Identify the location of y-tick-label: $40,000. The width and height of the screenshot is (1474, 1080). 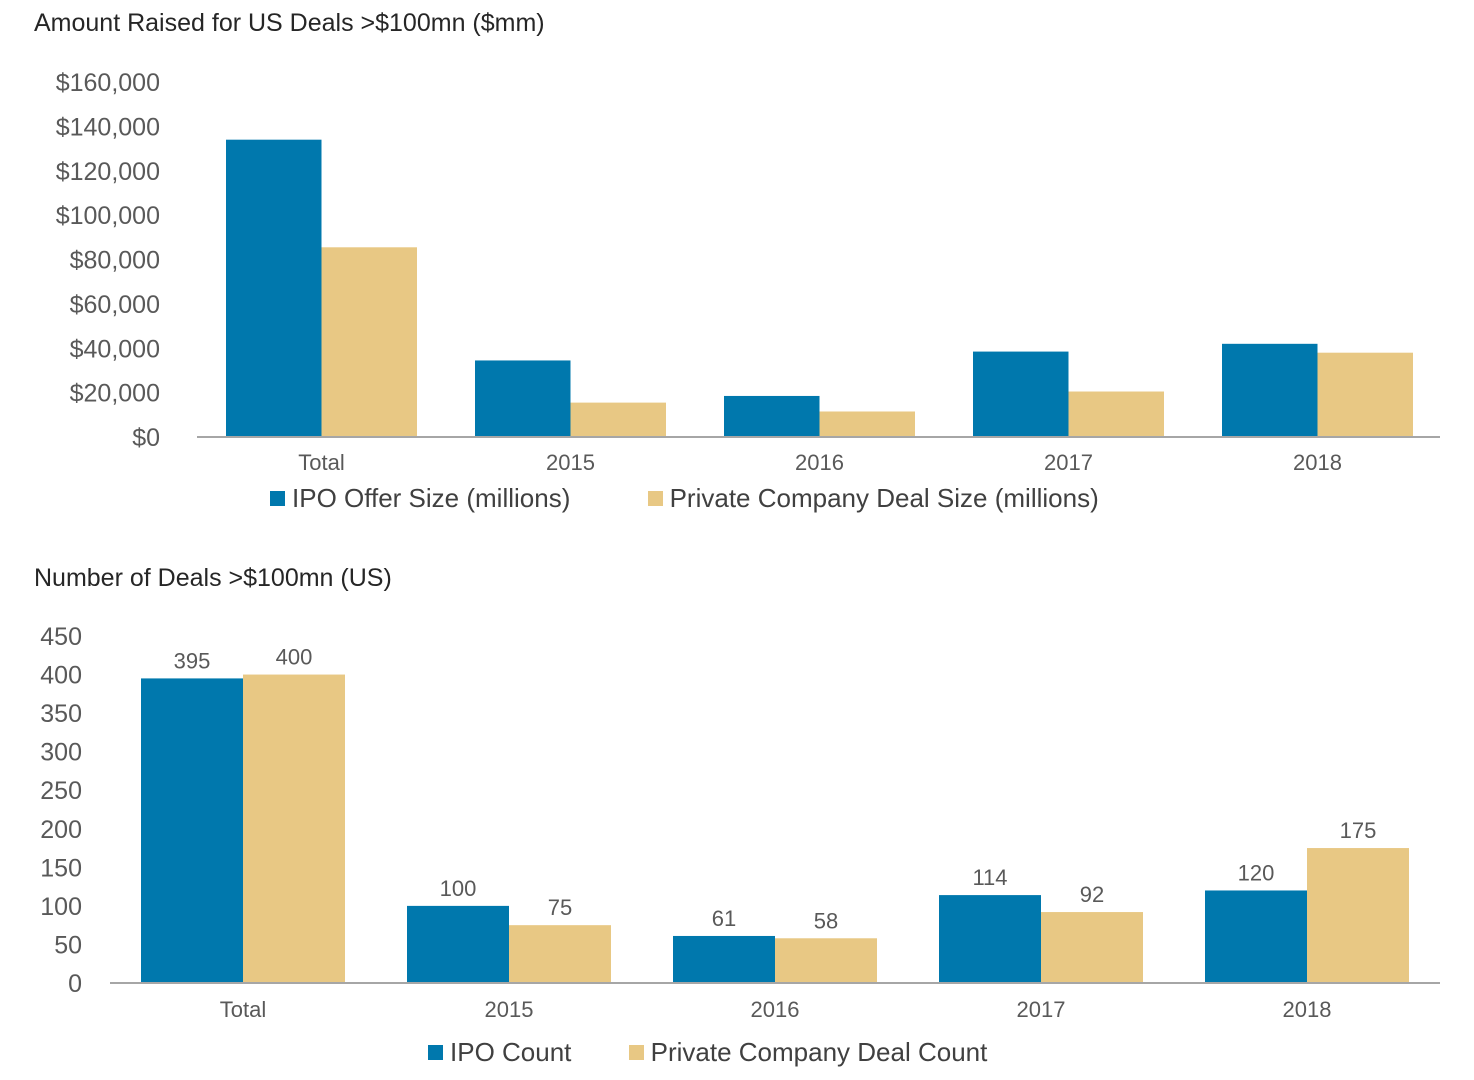
(115, 349).